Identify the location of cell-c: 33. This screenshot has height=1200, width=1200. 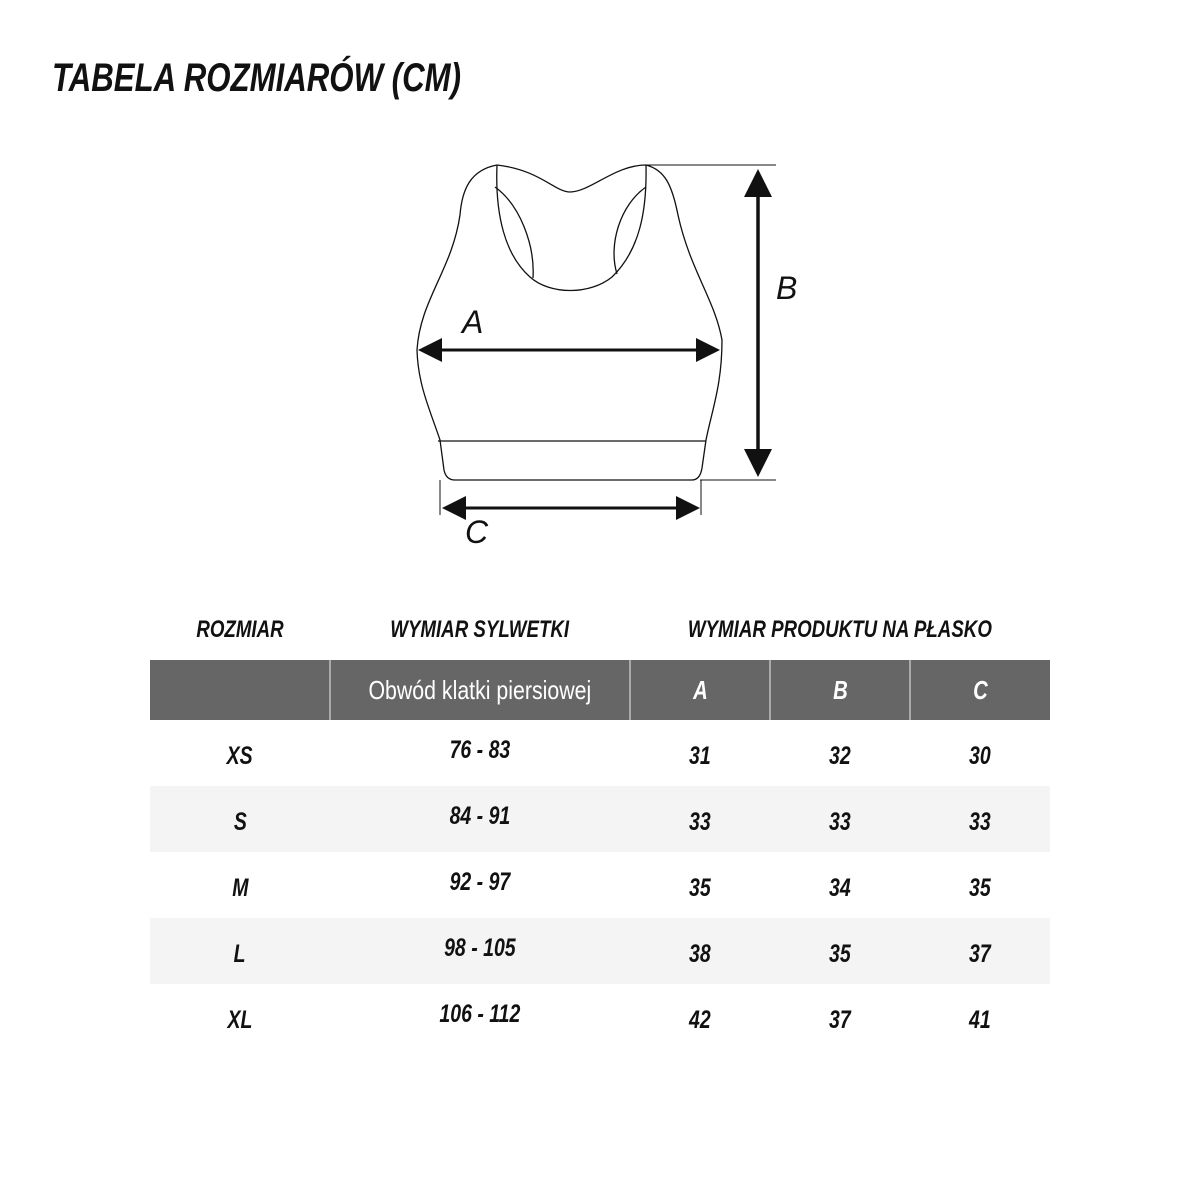
(980, 819).